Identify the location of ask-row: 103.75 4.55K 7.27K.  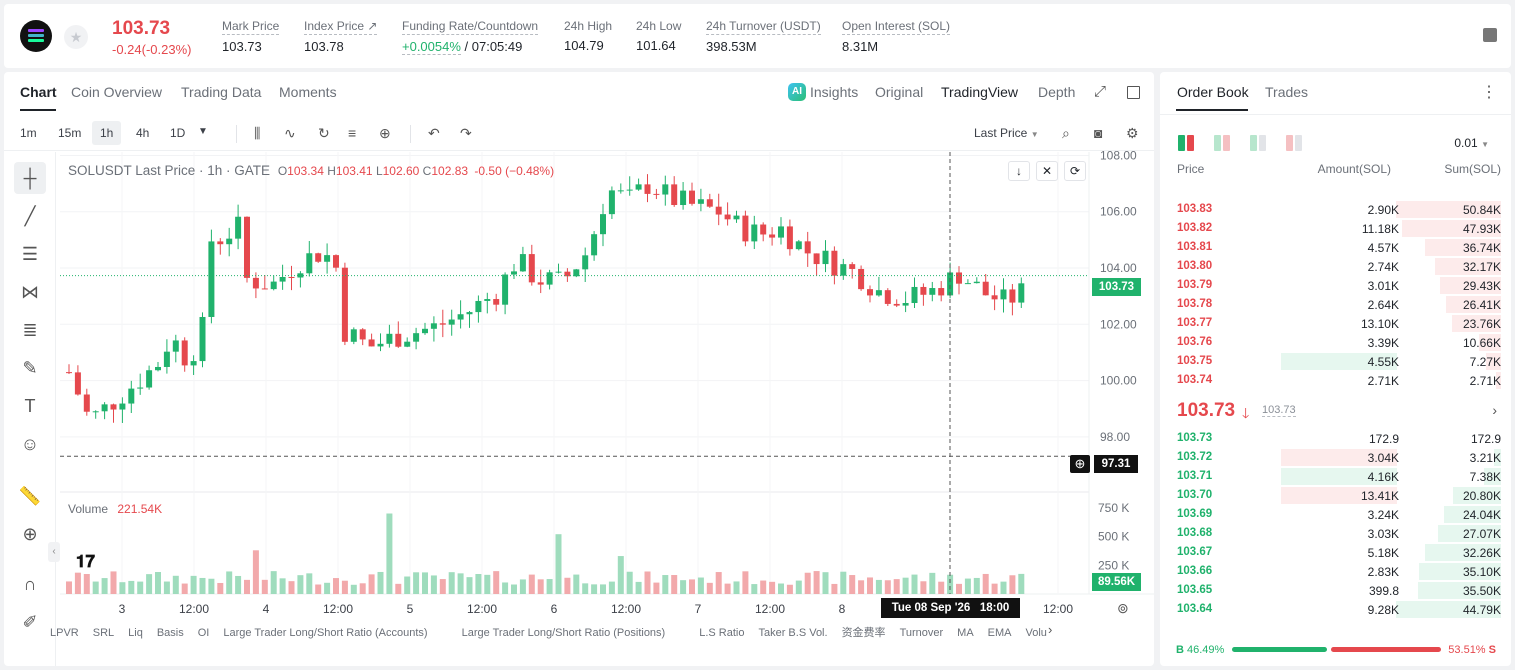
(1335, 361).